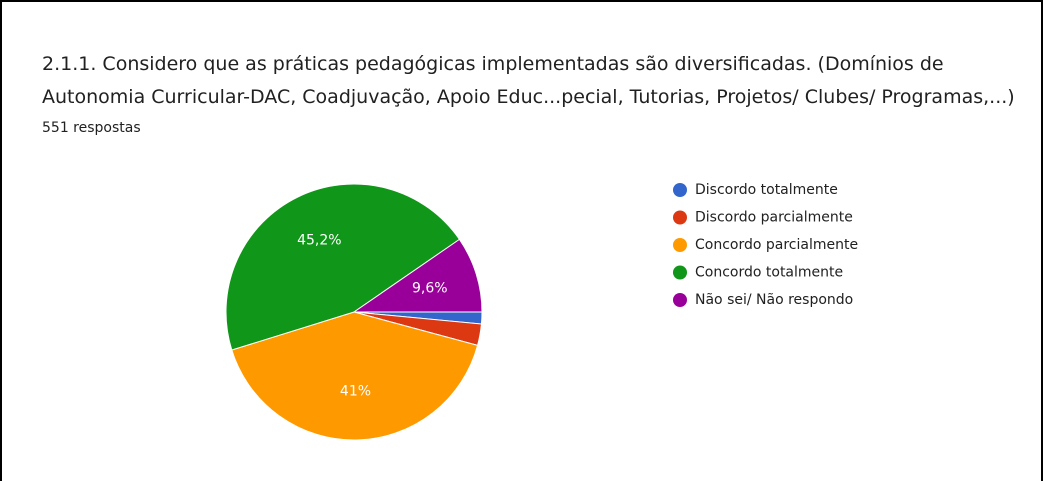  What do you see at coordinates (776, 245) in the screenshot?
I see `legend-label: Concordo parcialmente` at bounding box center [776, 245].